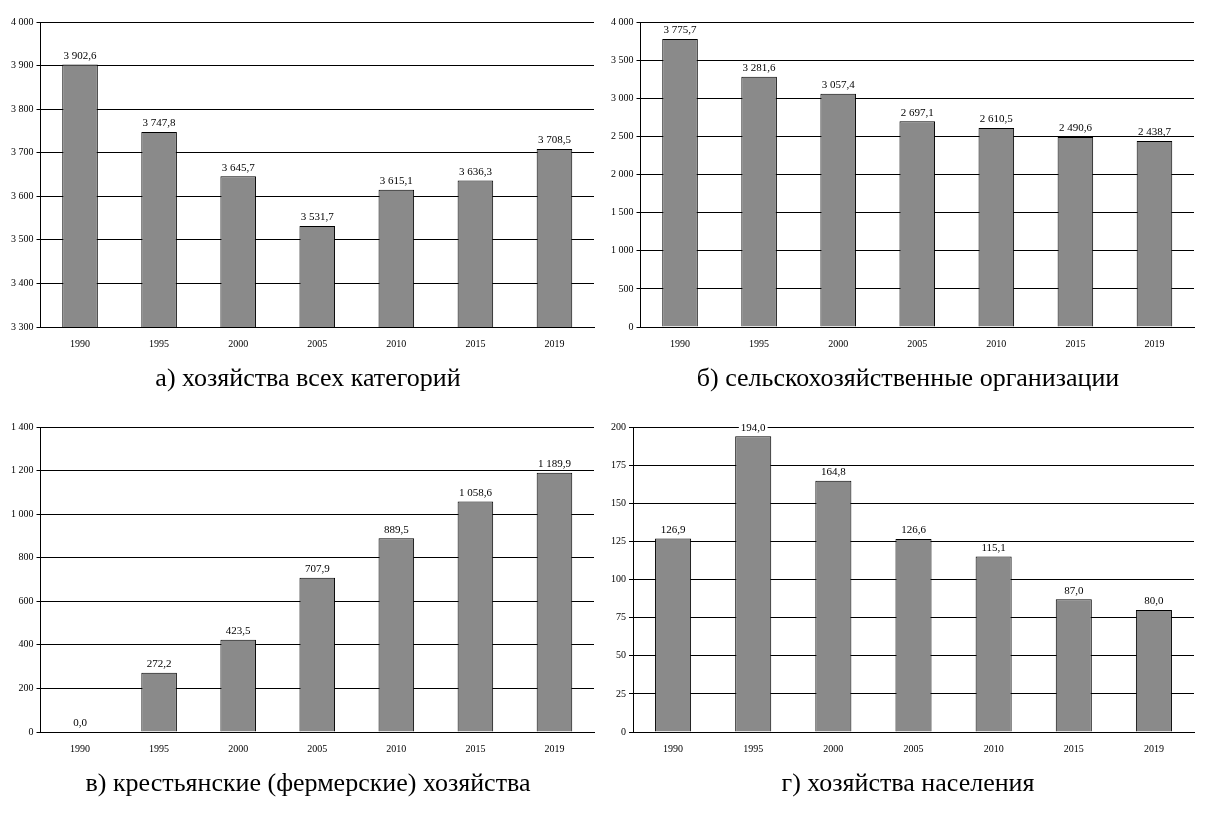 The height and width of the screenshot is (829, 1216). Describe the element at coordinates (22, 65) in the screenshot. I see `y-tick-label: 3 900` at that location.